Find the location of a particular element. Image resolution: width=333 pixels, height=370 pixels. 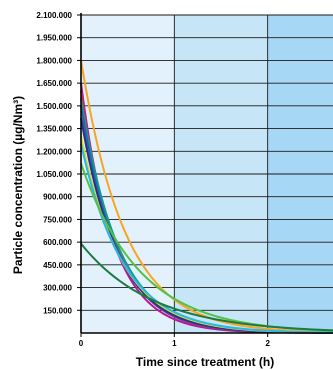

y-tick-label-3: 450.000 is located at coordinates (57, 265).